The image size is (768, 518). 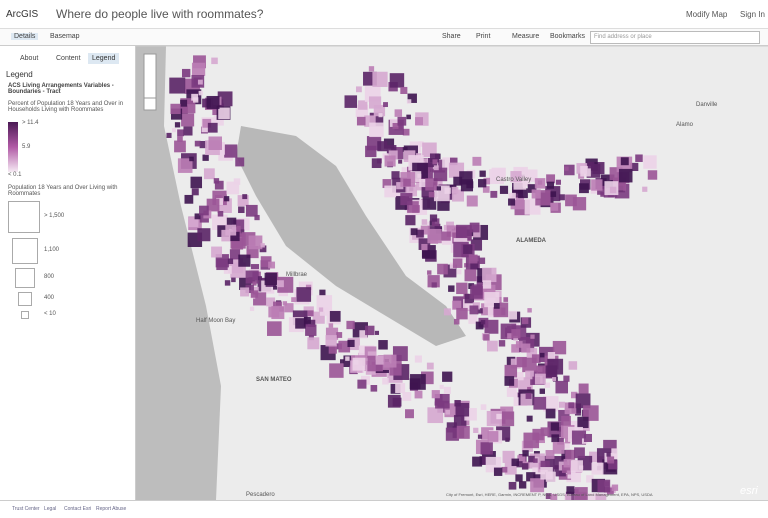 What do you see at coordinates (752, 14) in the screenshot?
I see `sign-in: Sign In` at bounding box center [752, 14].